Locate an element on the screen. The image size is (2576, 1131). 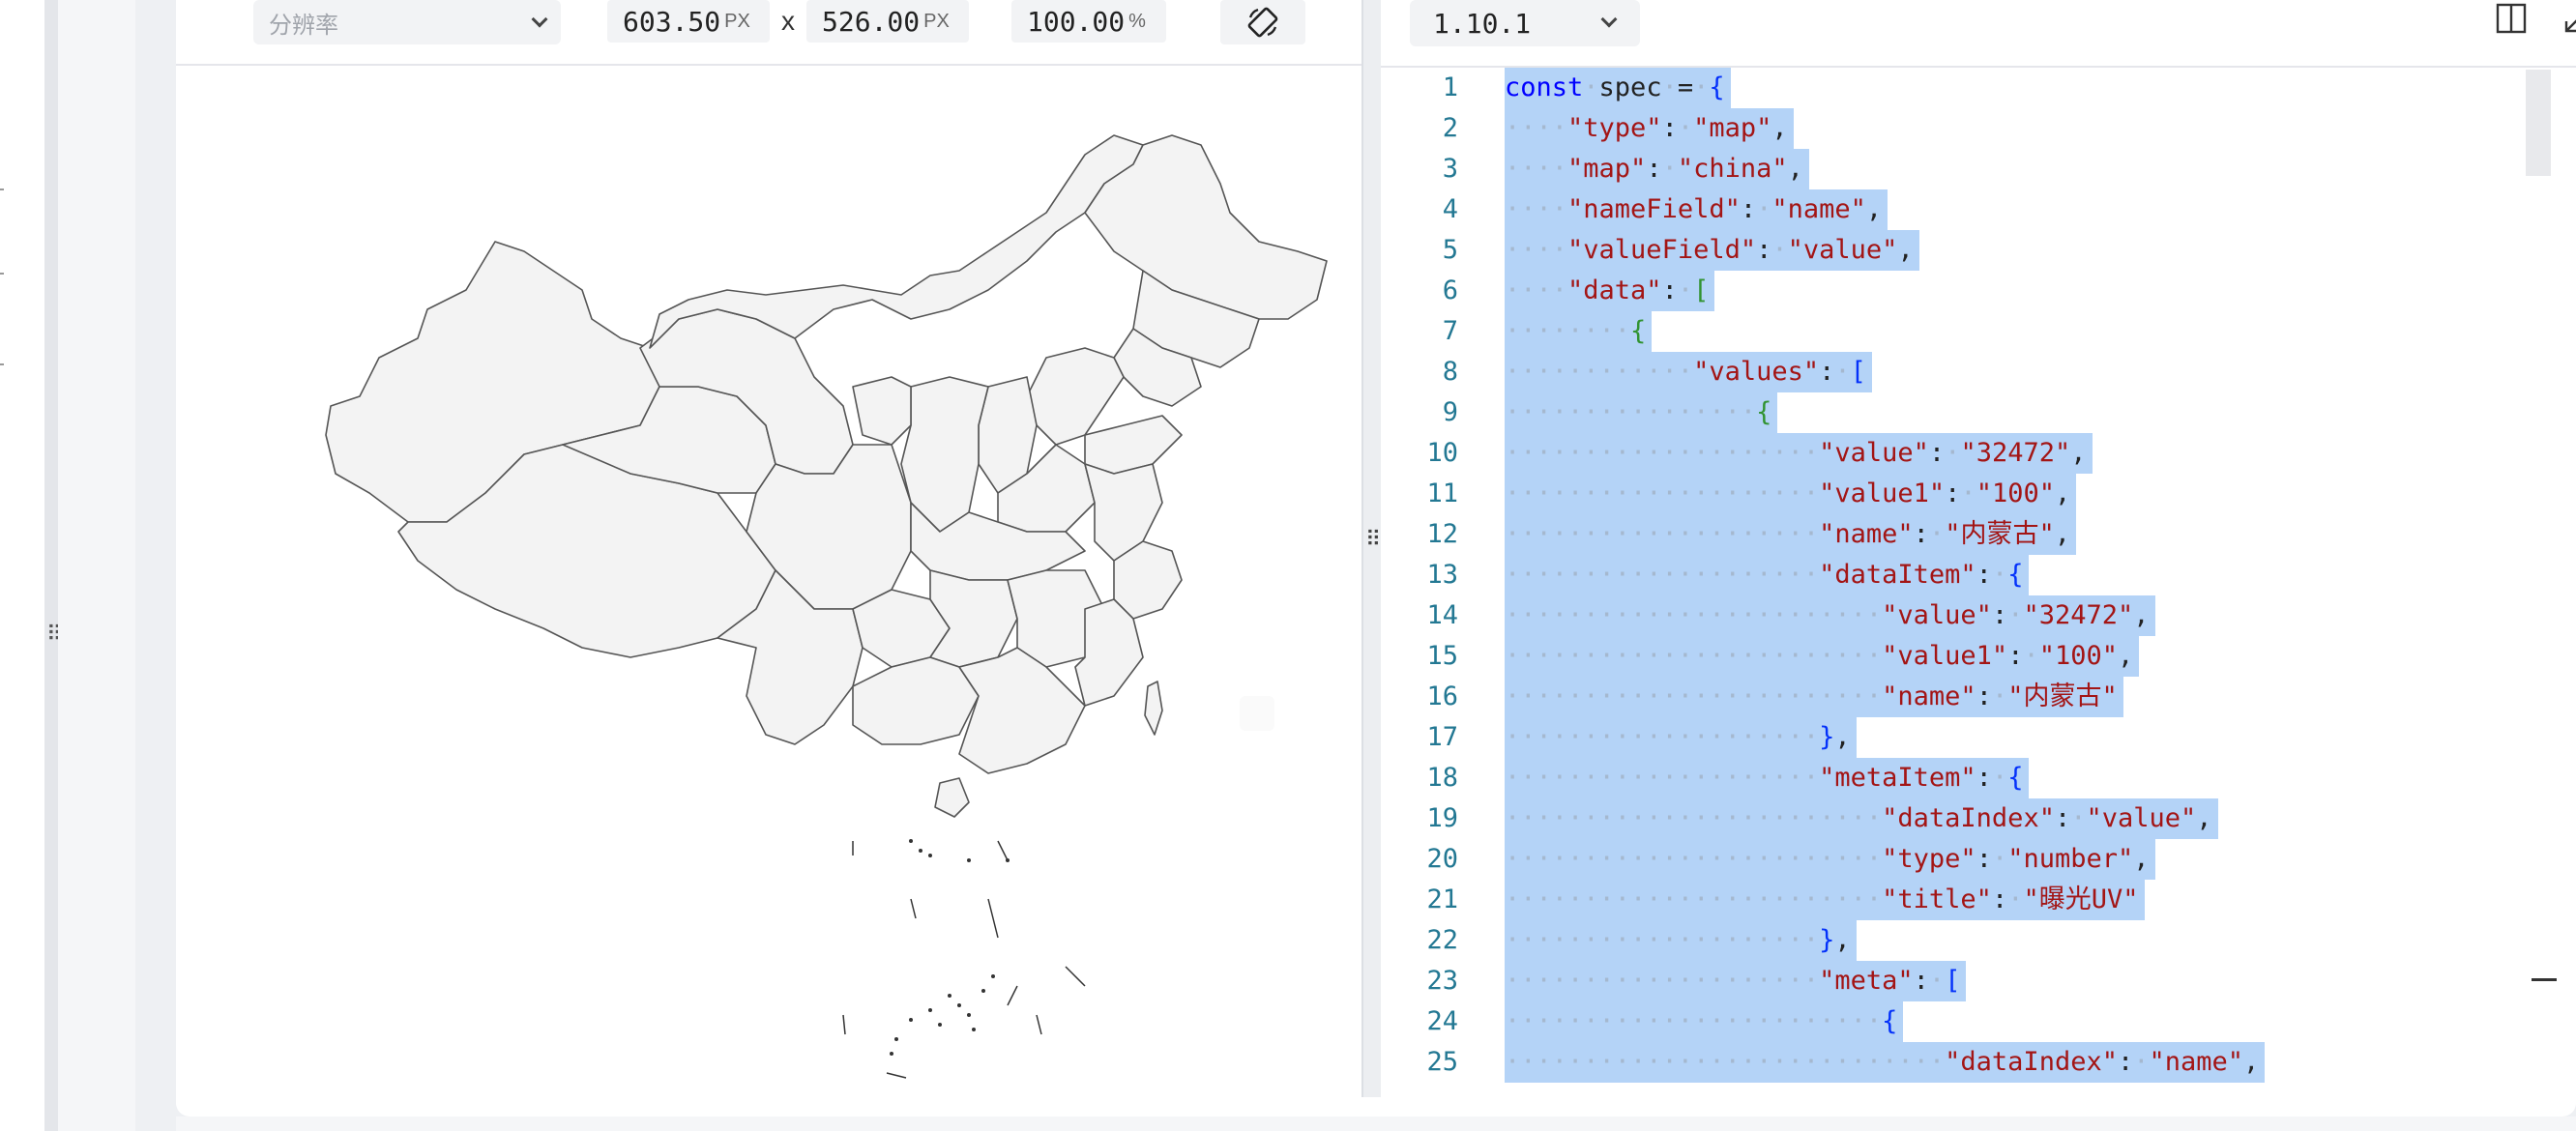
overview-ruler-mark is located at coordinates (2544, 980).